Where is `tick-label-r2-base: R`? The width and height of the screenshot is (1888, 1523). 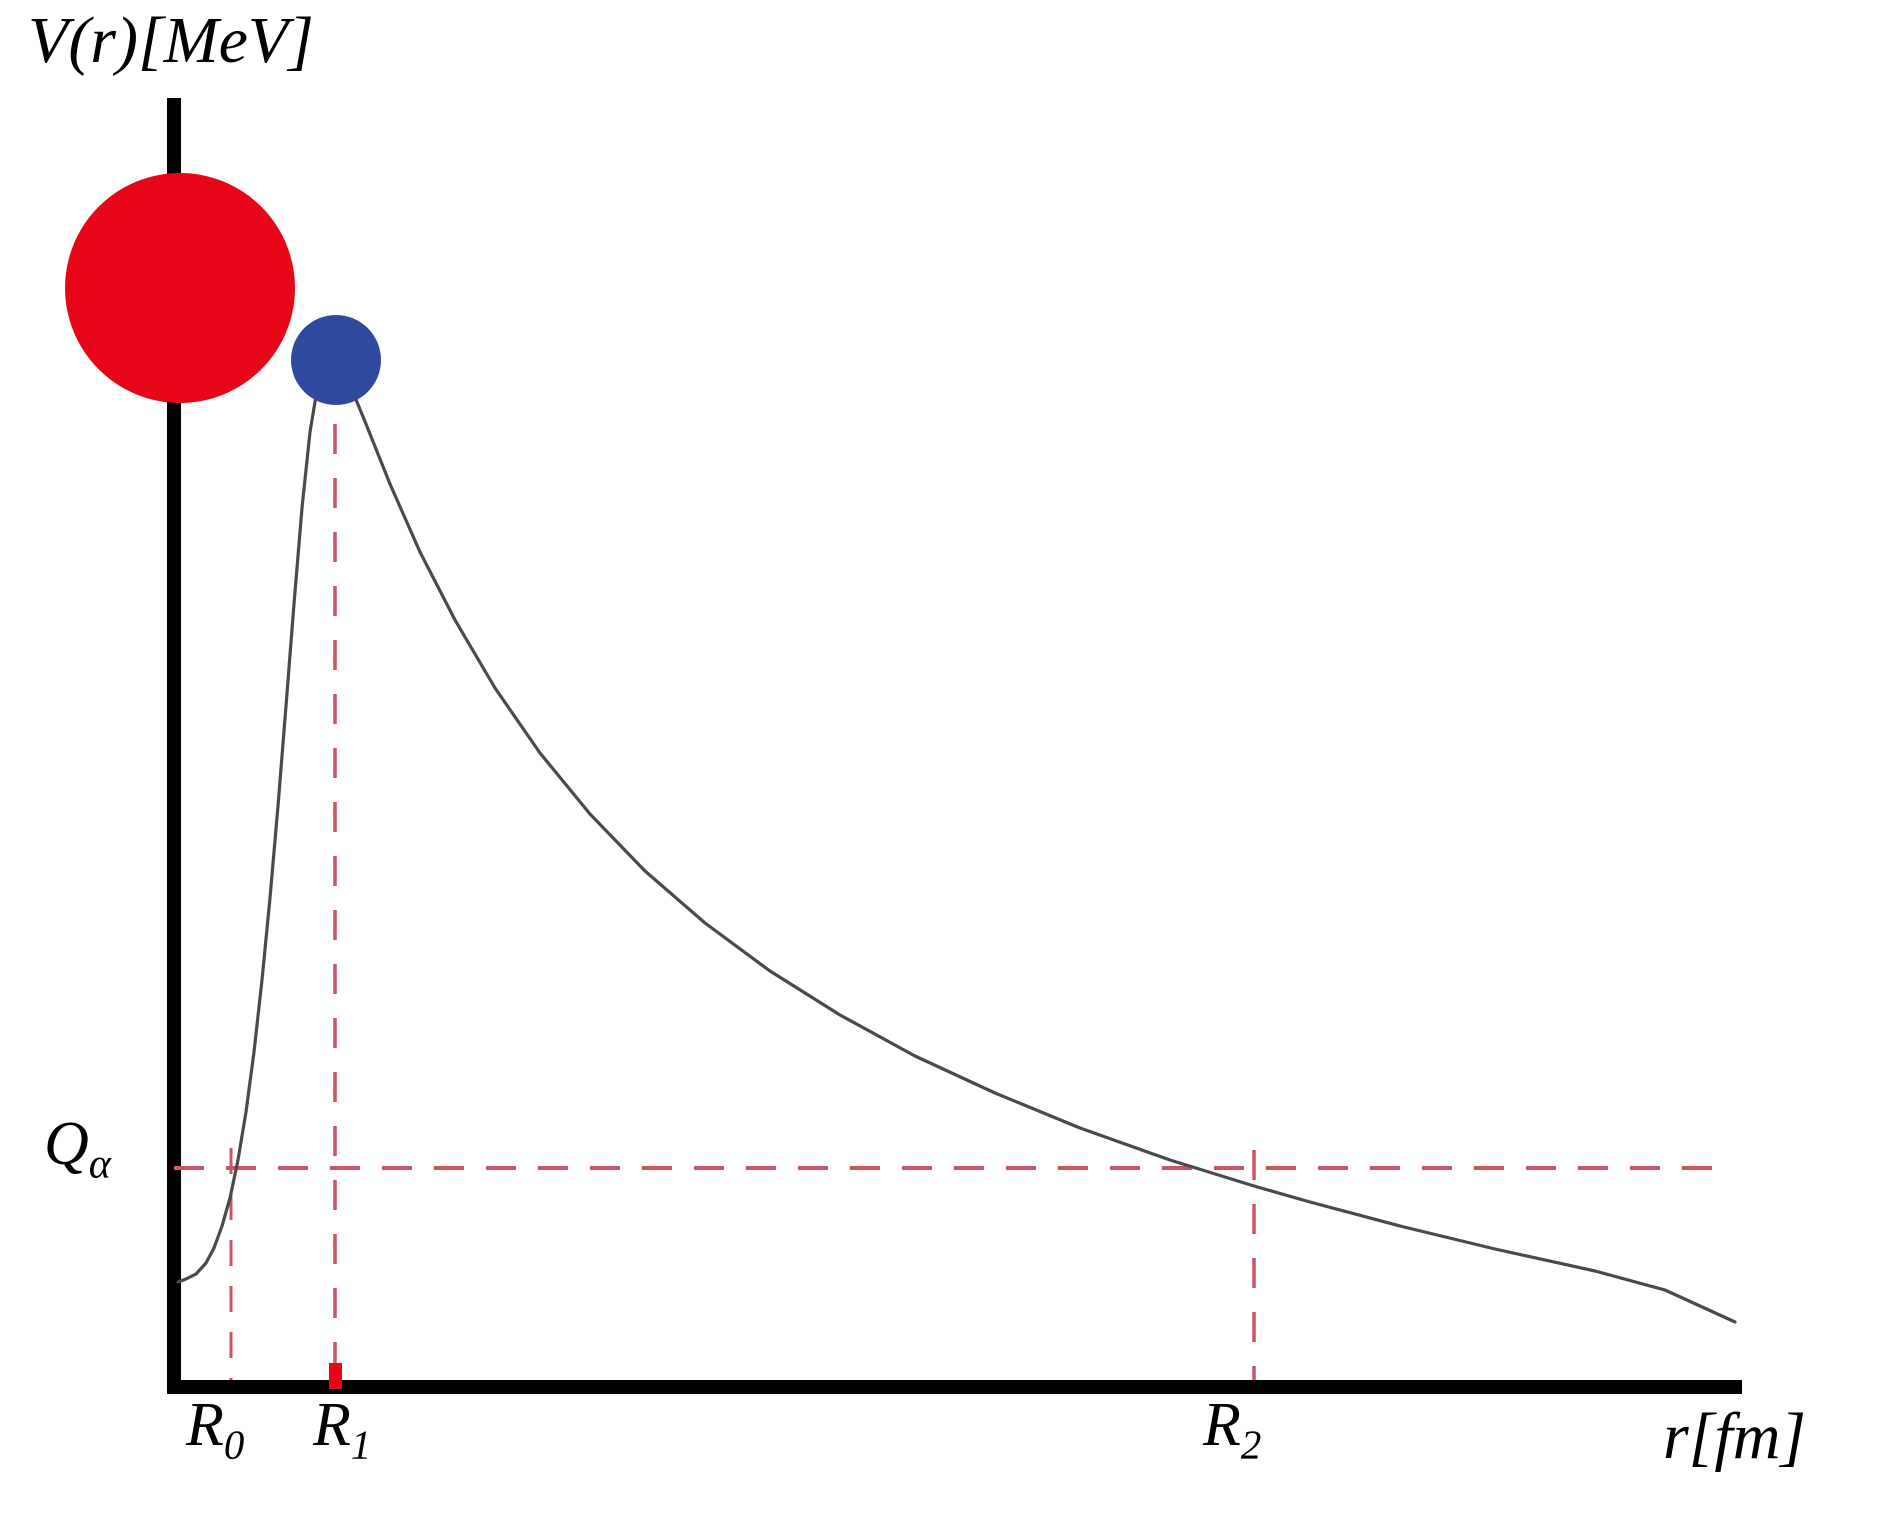
tick-label-r2-base: R is located at coordinates (1222, 1425).